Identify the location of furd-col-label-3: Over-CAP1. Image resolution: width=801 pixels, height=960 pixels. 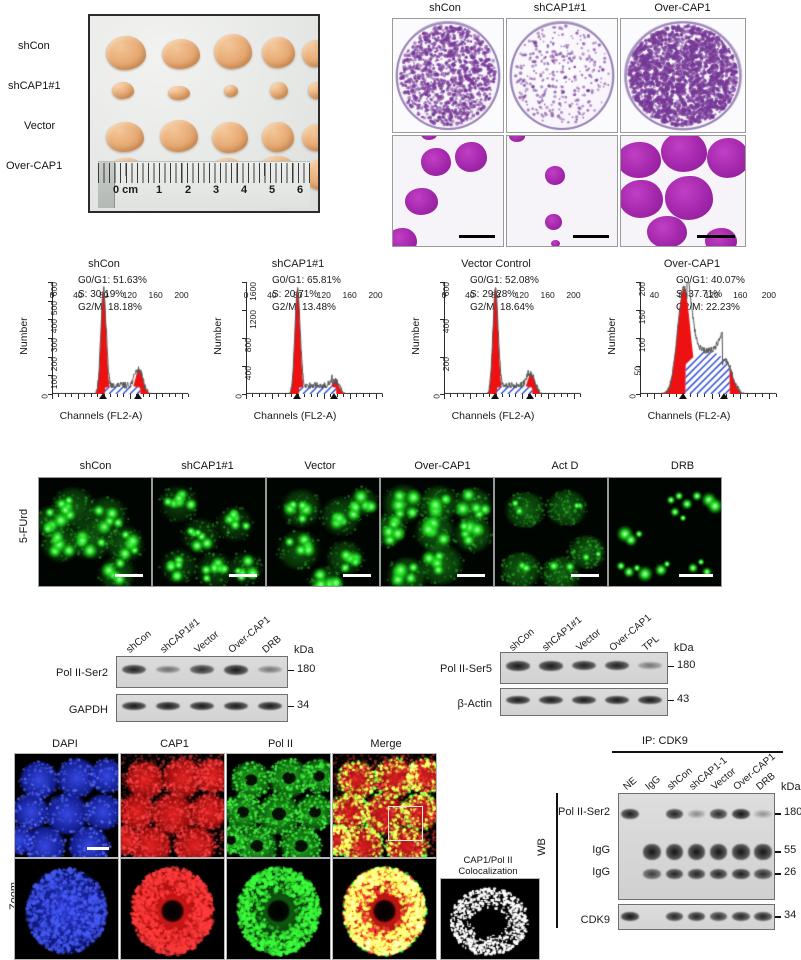
(442, 466).